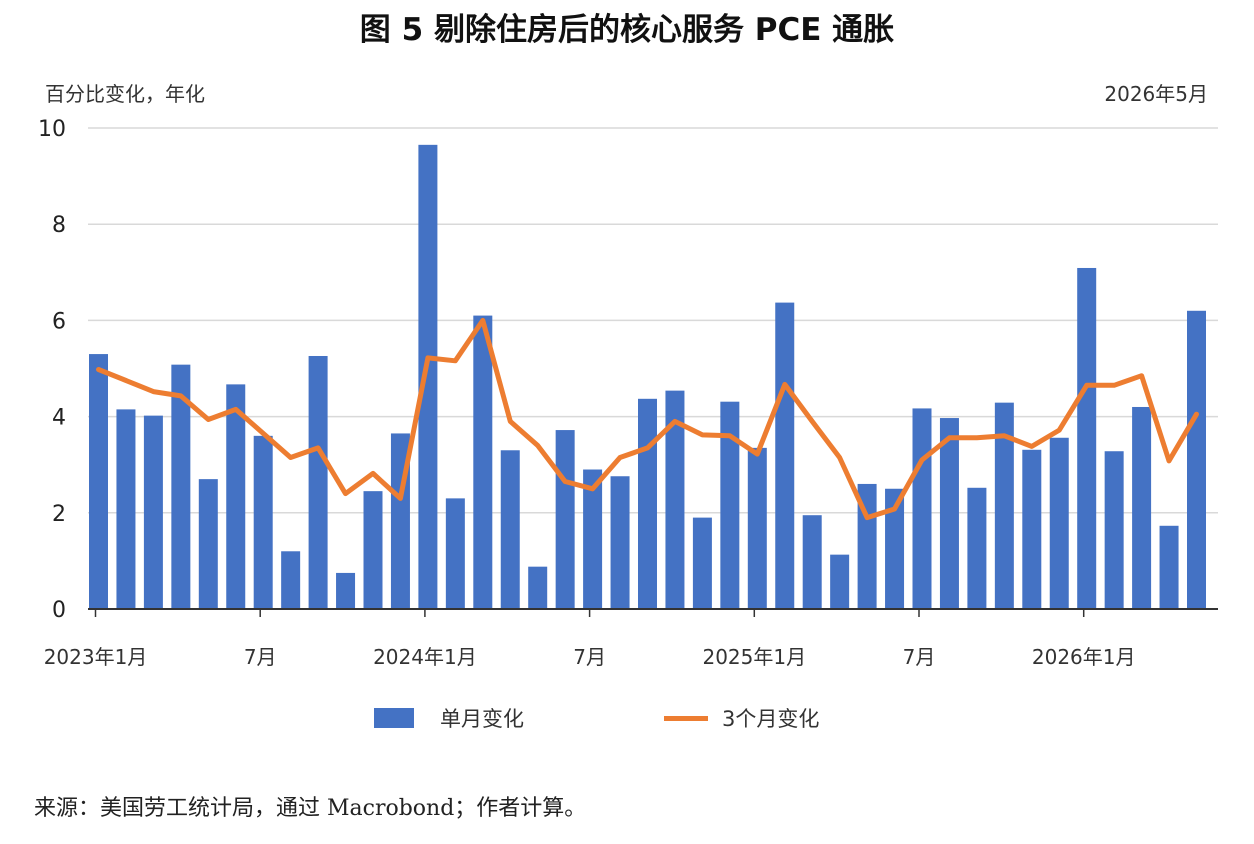 This screenshot has height=844, width=1254. What do you see at coordinates (125, 94) in the screenshot?
I see `y-axis-unit-label: 百分比变化，年化` at bounding box center [125, 94].